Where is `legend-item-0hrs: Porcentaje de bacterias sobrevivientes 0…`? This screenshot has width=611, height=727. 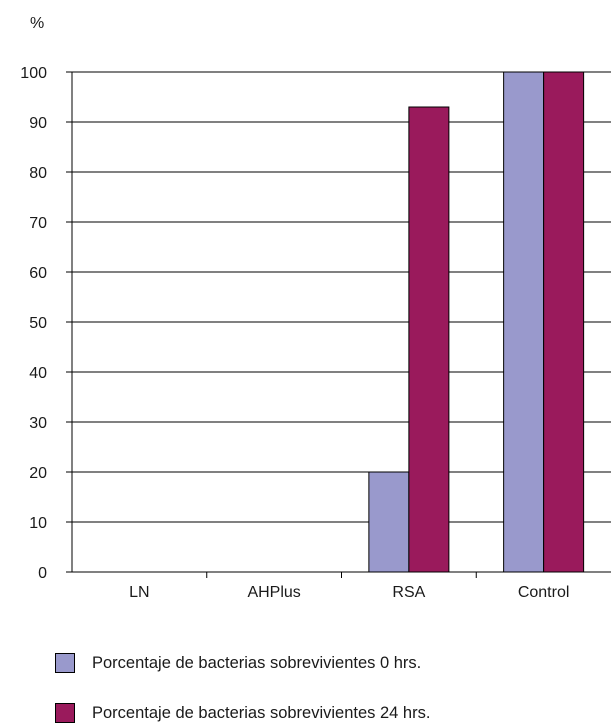
legend-item-0hrs: Porcentaje de bacterias sobrevivientes 0… is located at coordinates (238, 663).